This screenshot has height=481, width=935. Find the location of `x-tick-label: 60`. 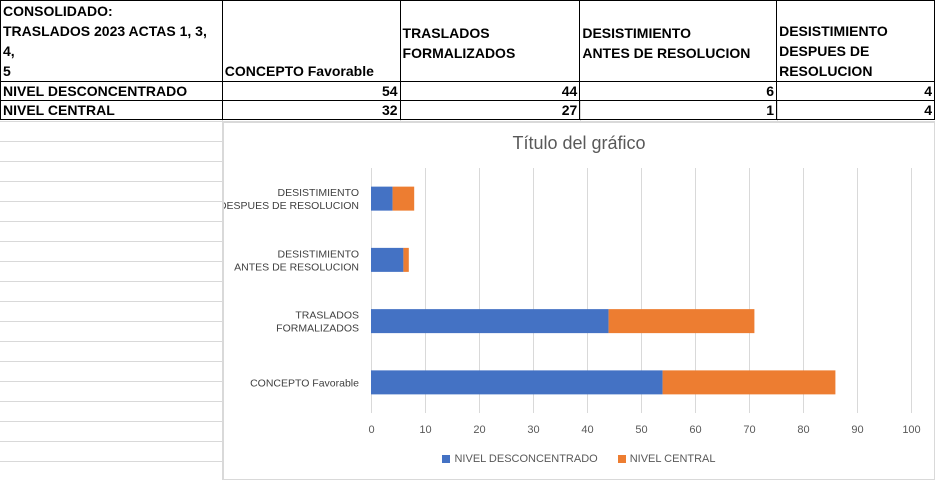

x-tick-label: 60 is located at coordinates (695, 430).